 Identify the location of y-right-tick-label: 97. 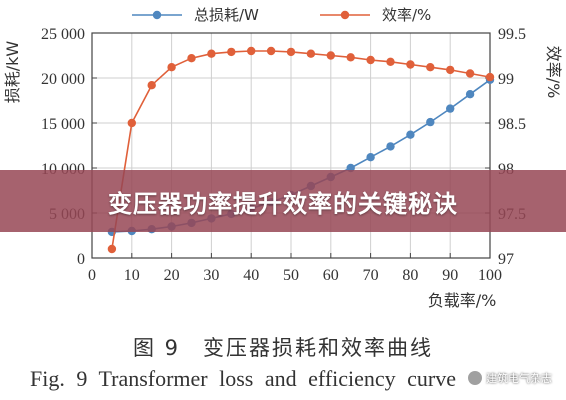
(506, 259).